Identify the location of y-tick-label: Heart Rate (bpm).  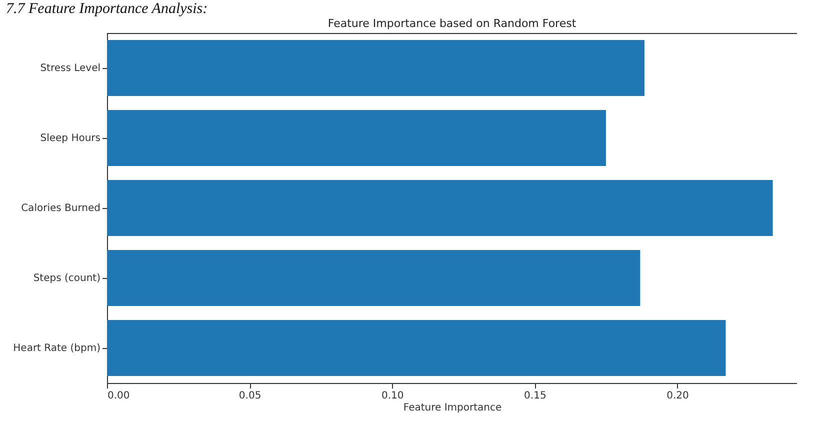
(57, 348).